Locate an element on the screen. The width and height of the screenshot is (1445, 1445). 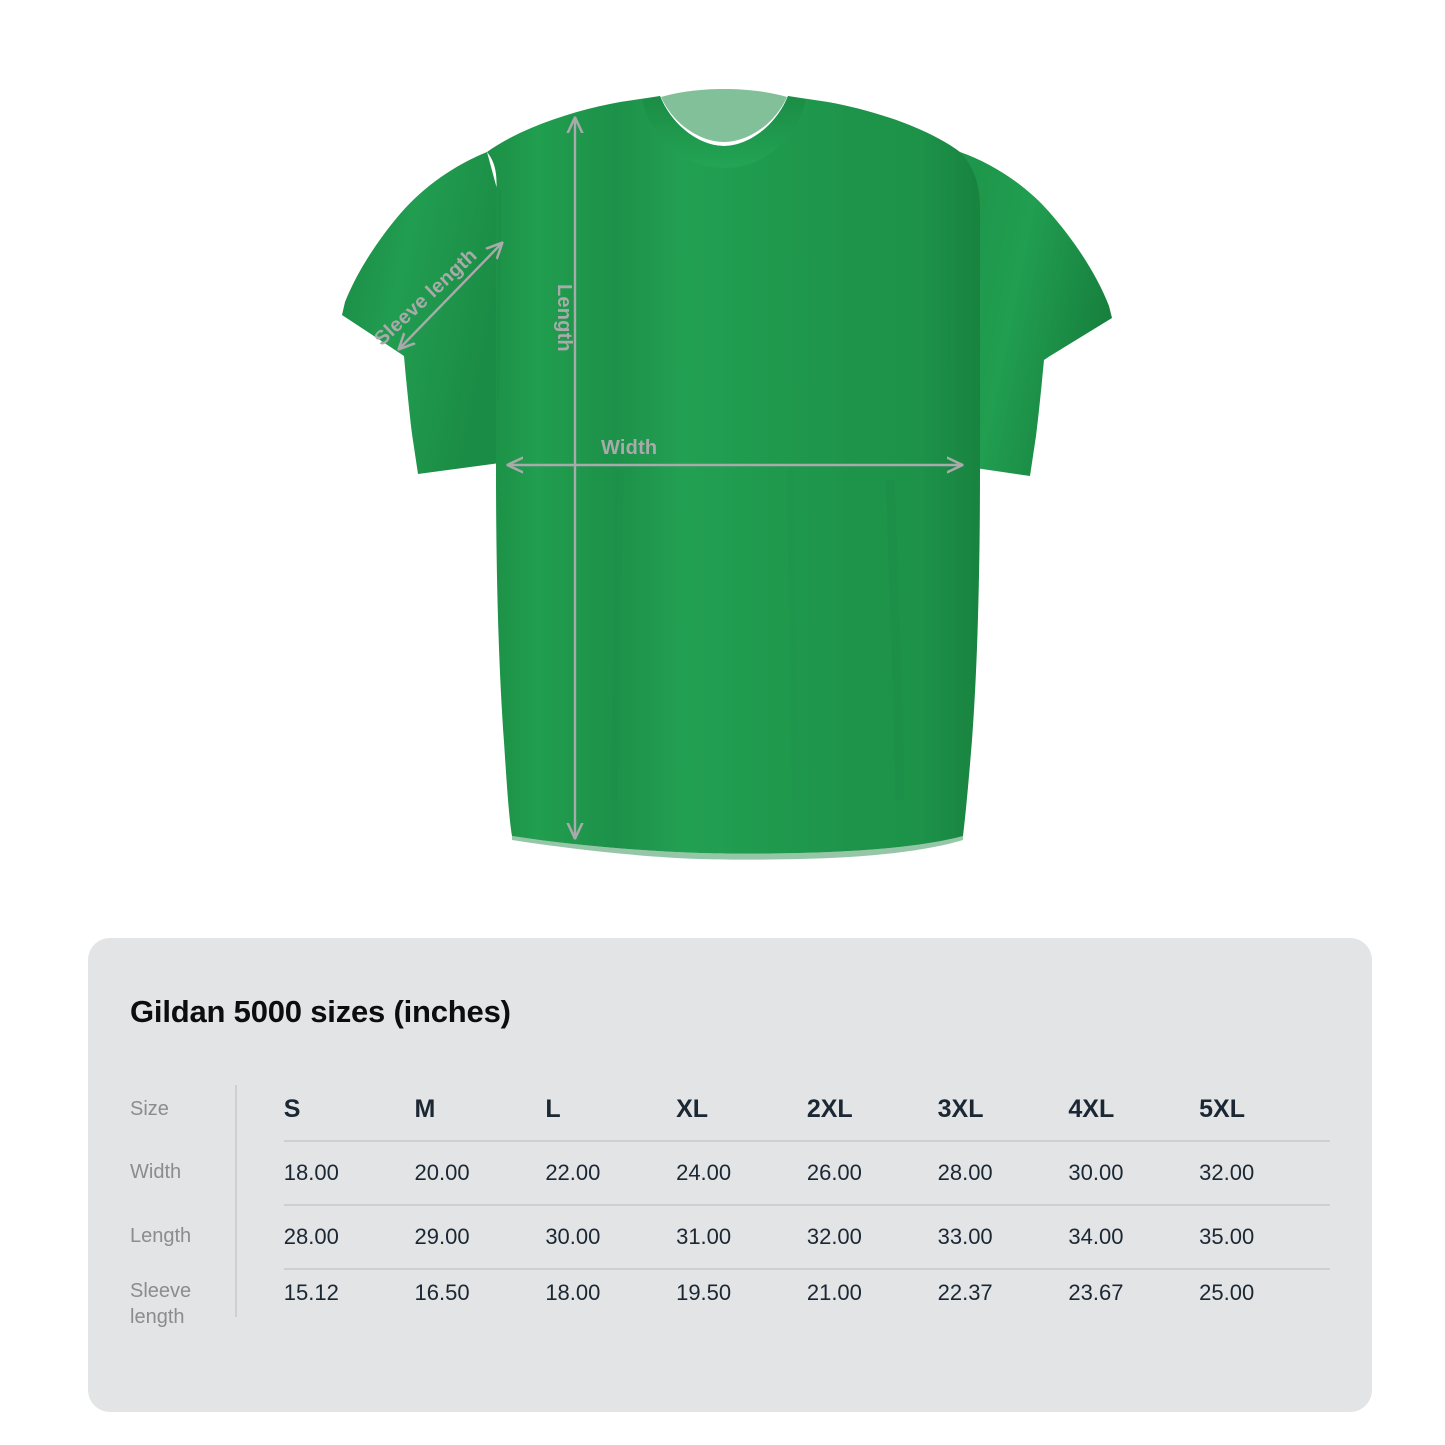
cell-sleeve-2xl: 21.00 is located at coordinates (872, 1310).